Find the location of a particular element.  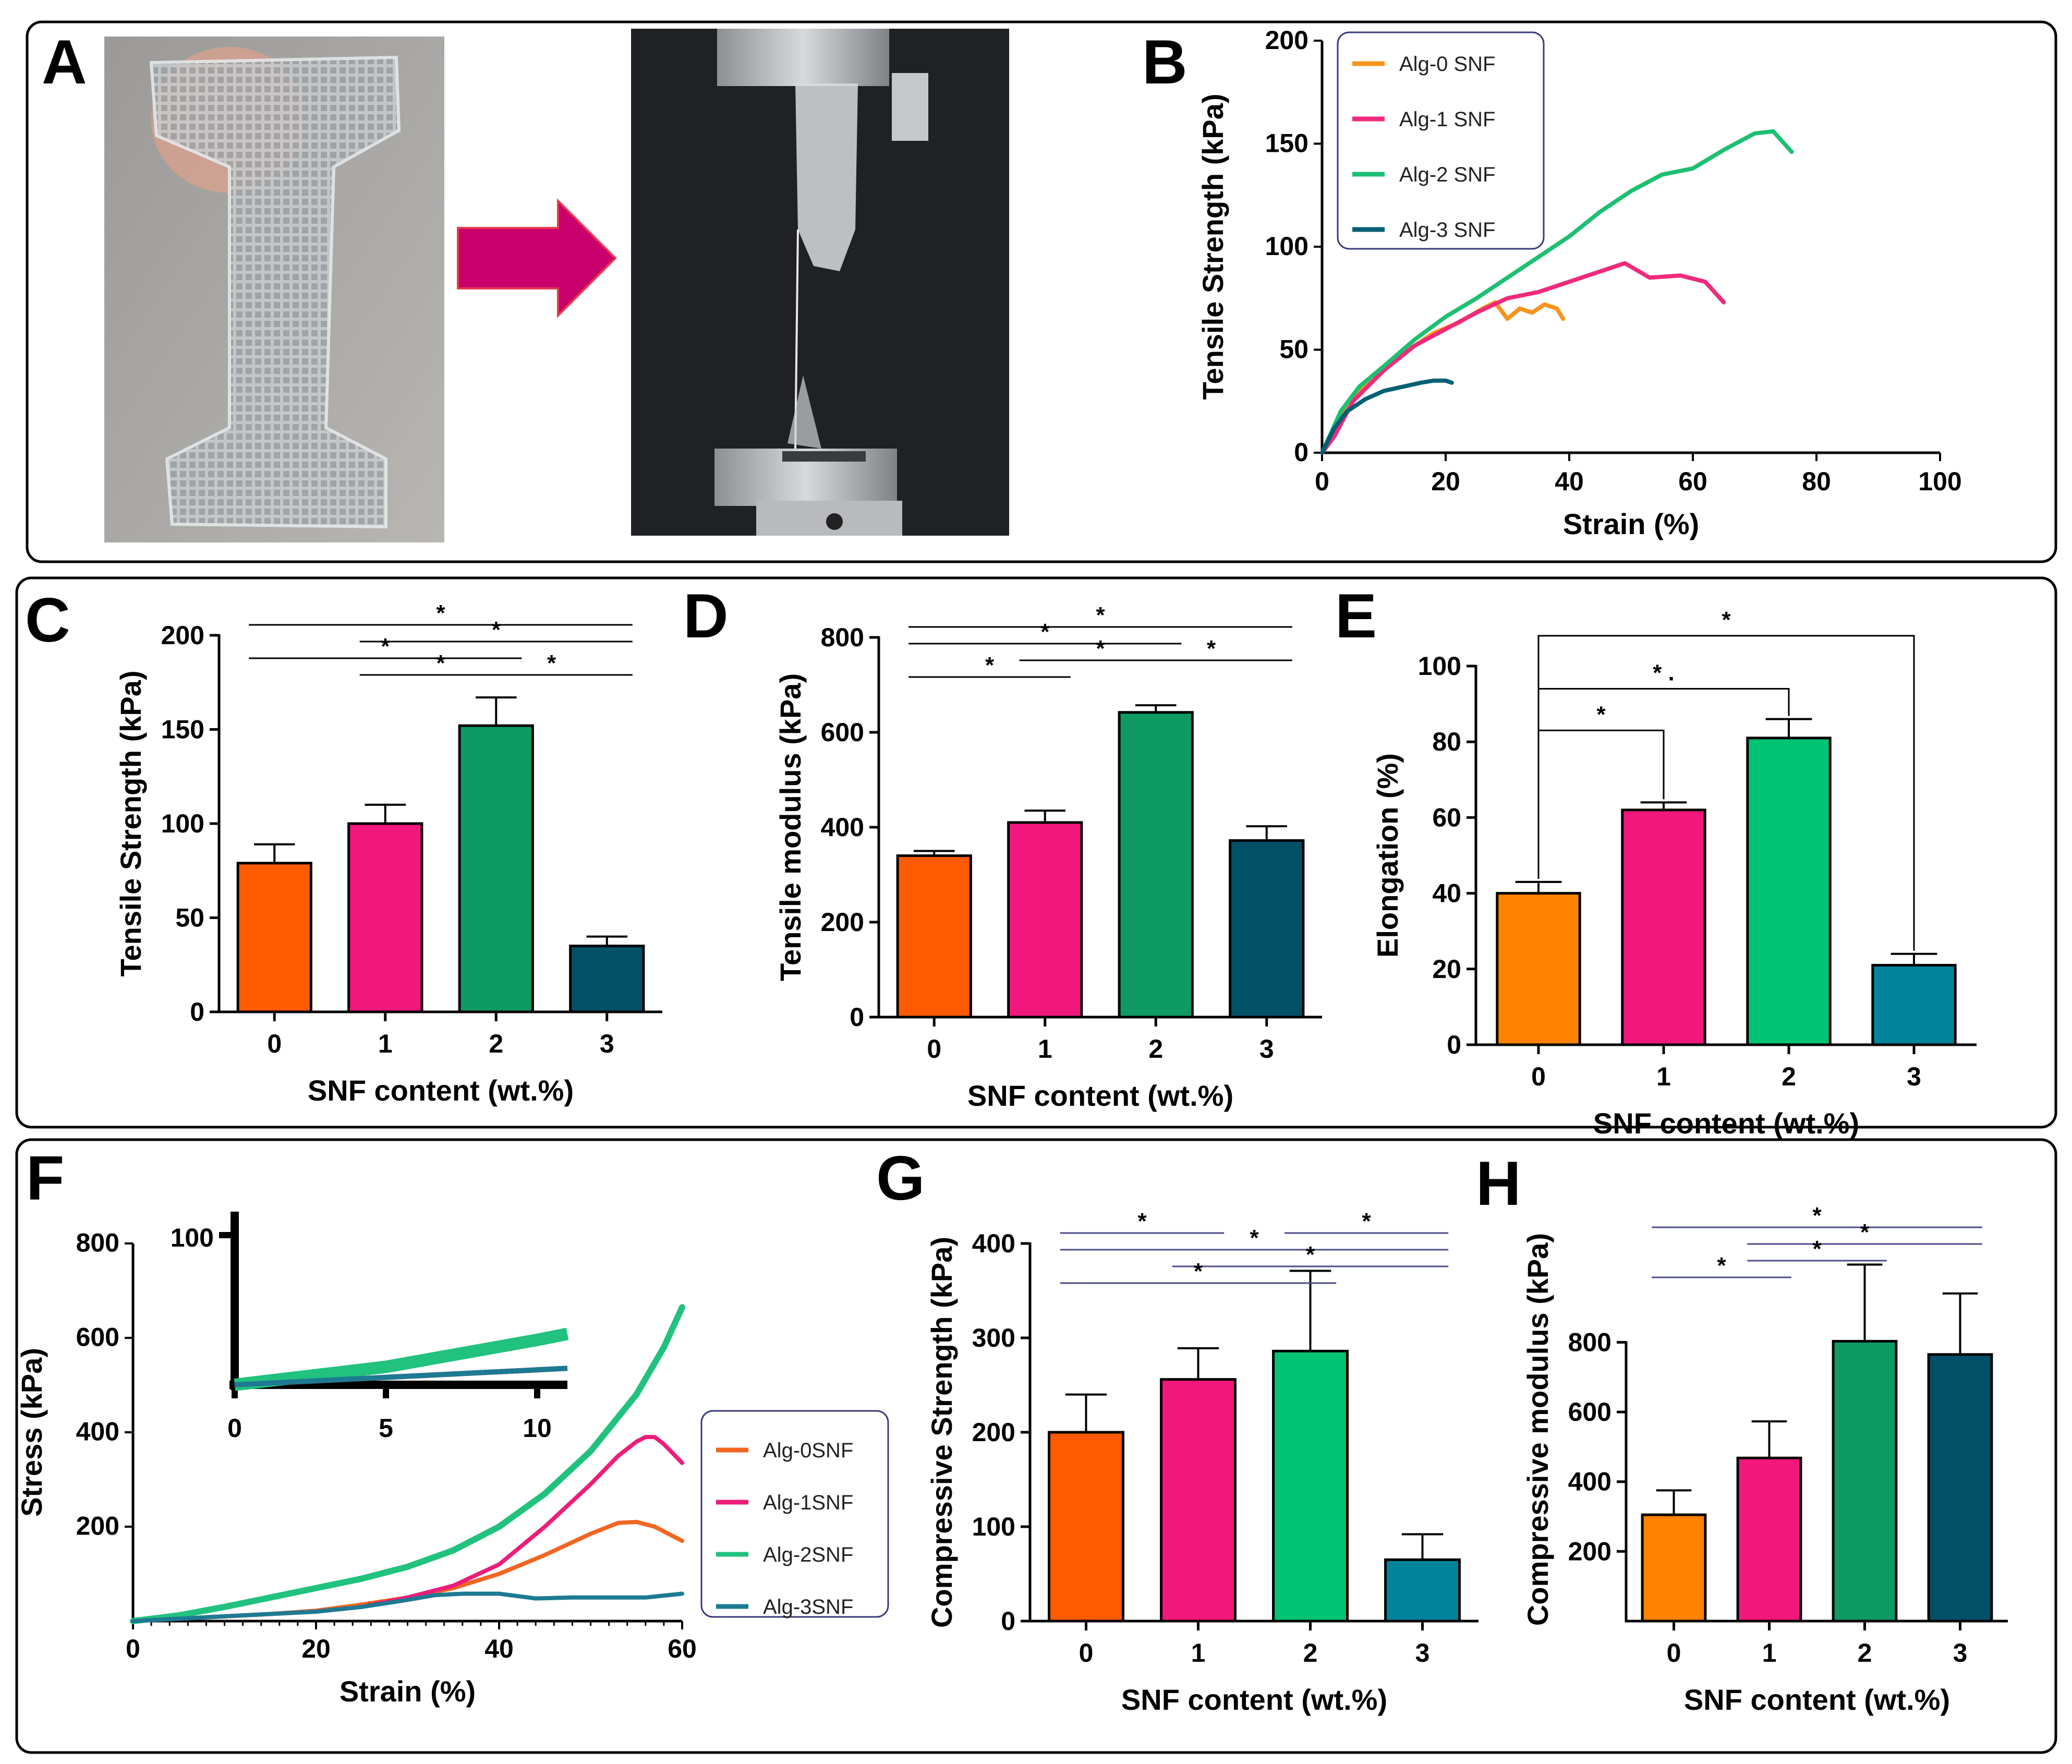

legend-label: Alg-0 SNF is located at coordinates (1447, 64).